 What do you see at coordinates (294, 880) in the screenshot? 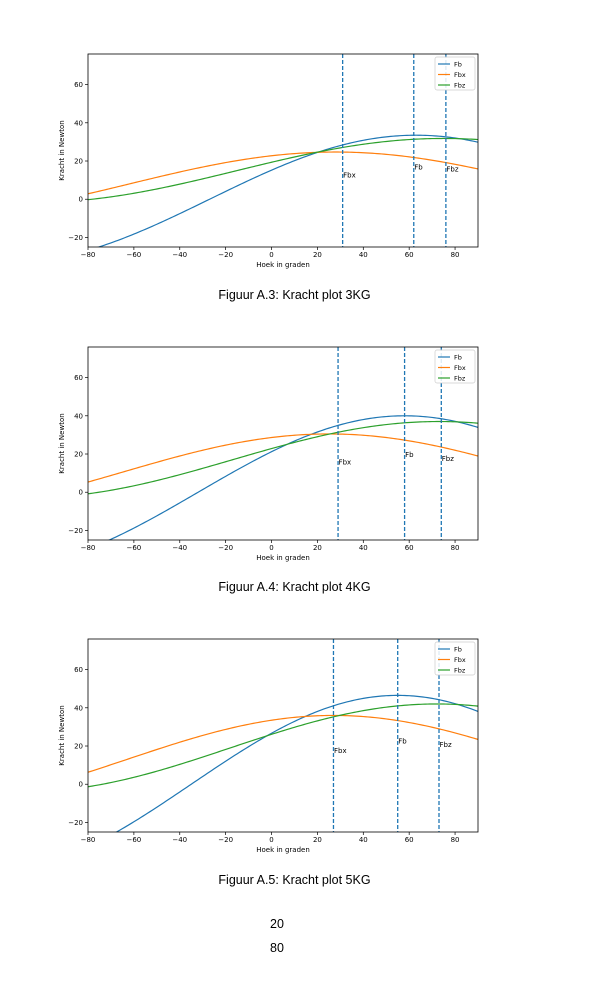
I see `caption-5kg: Figuur A.5: Kracht plot 5KG` at bounding box center [294, 880].